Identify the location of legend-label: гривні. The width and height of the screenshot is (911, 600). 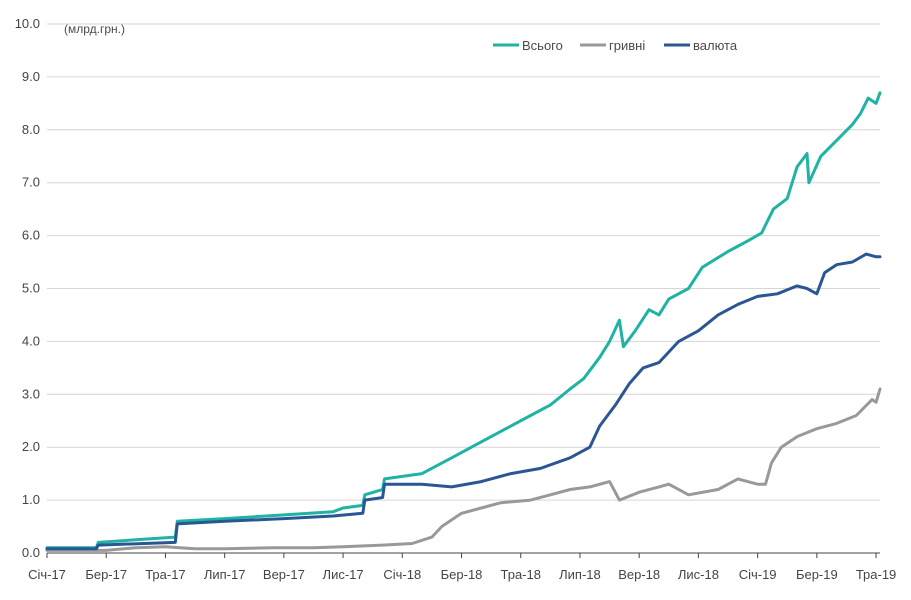
(627, 45).